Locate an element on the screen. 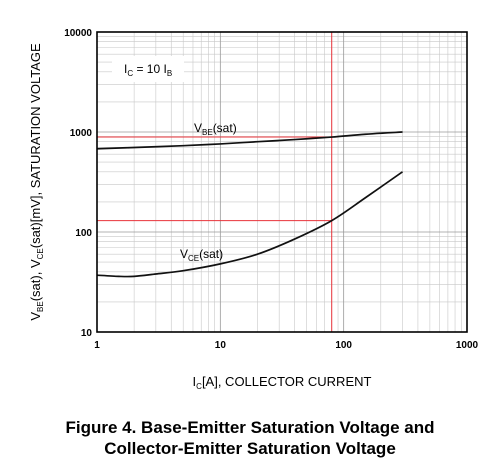  x-axis-label: IC[A], COLLECTOR CURRENT is located at coordinates (282, 382).